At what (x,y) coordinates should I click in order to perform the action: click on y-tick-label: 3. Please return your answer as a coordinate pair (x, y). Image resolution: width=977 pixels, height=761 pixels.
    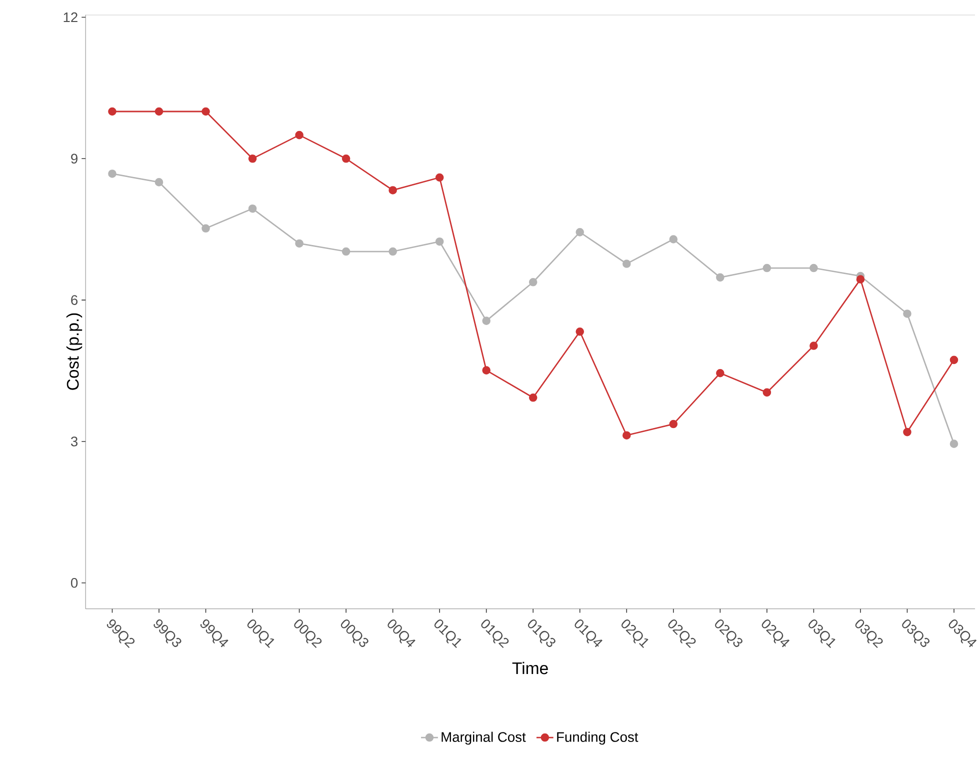
    Looking at the image, I should click on (74, 441).